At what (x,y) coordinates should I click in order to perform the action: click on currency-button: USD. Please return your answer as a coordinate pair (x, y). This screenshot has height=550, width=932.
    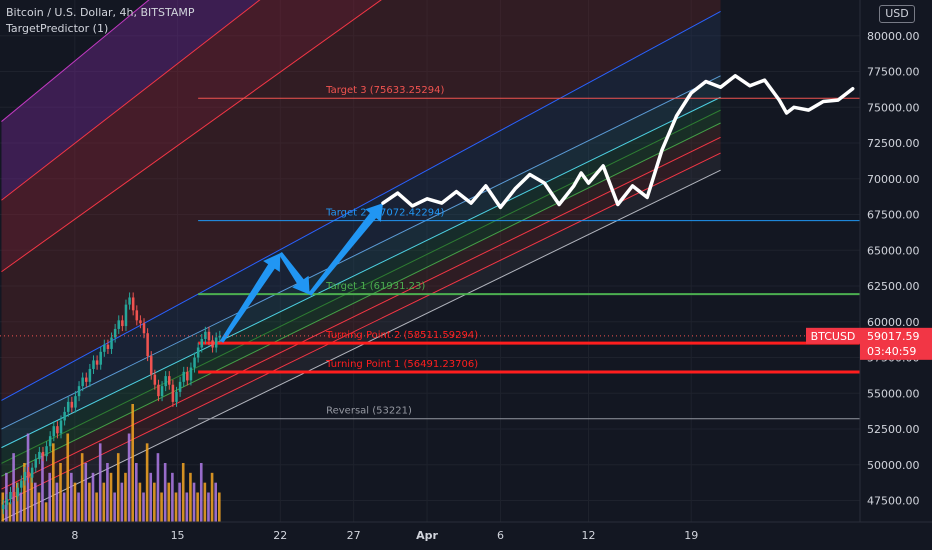
    Looking at the image, I should click on (897, 14).